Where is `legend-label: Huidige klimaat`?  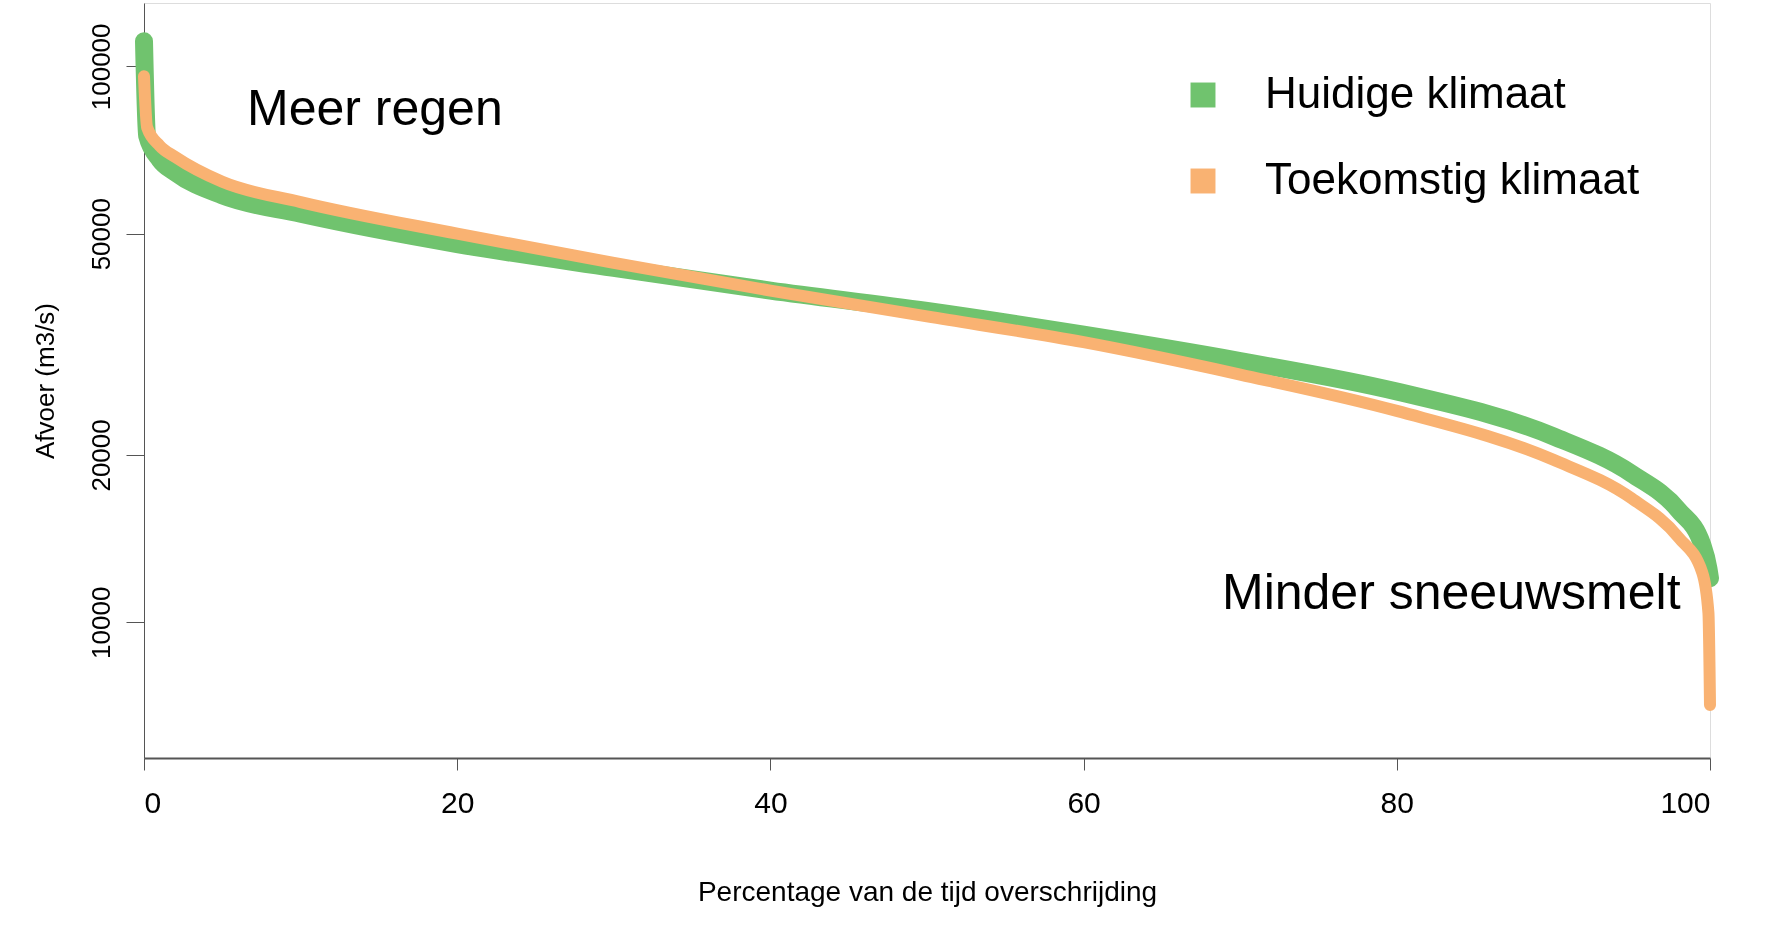 legend-label: Huidige klimaat is located at coordinates (1415, 92).